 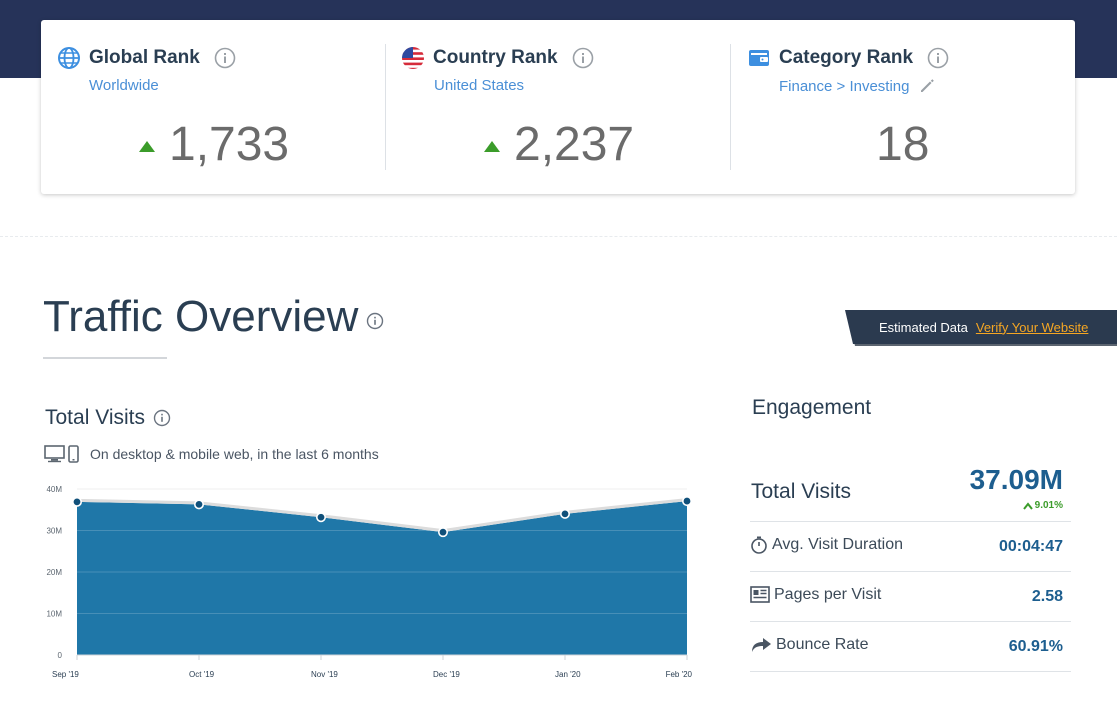 I want to click on pages-per-visit-value: 2.58, so click(x=1047, y=596).